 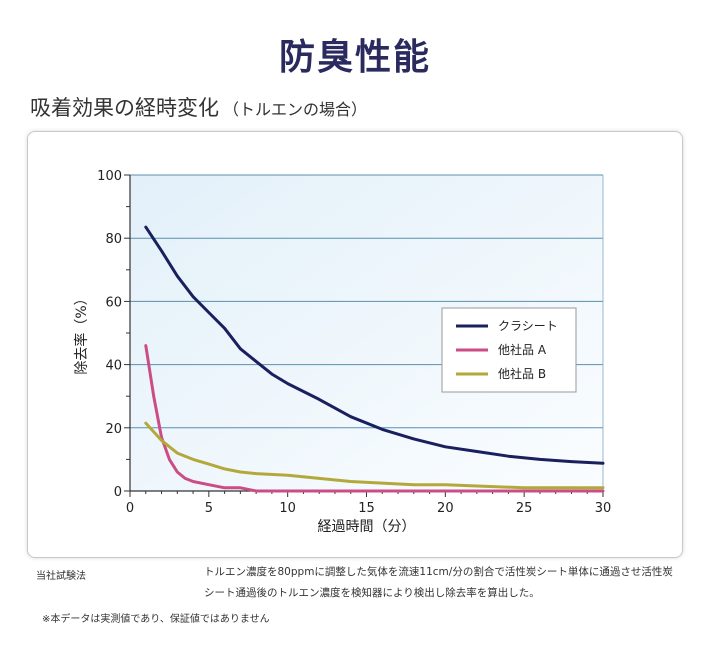 I want to click on disclaimer: ※本データは実測値であり、保証値ではありません, so click(x=156, y=619).